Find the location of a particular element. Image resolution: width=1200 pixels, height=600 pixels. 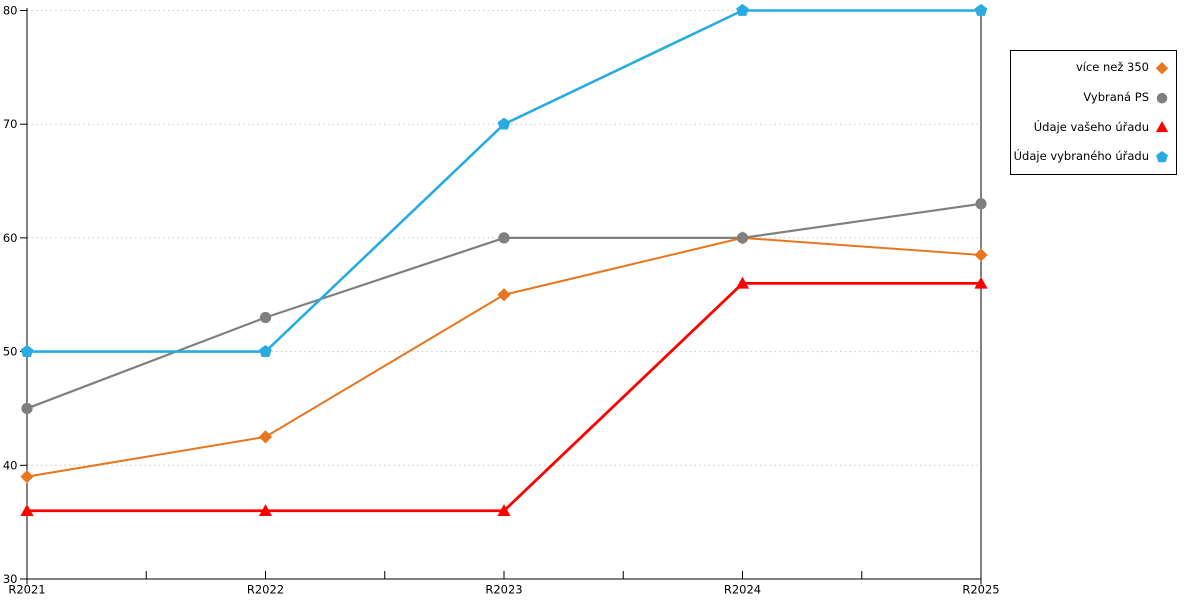

legend-label: více než 350 is located at coordinates (1112, 67).